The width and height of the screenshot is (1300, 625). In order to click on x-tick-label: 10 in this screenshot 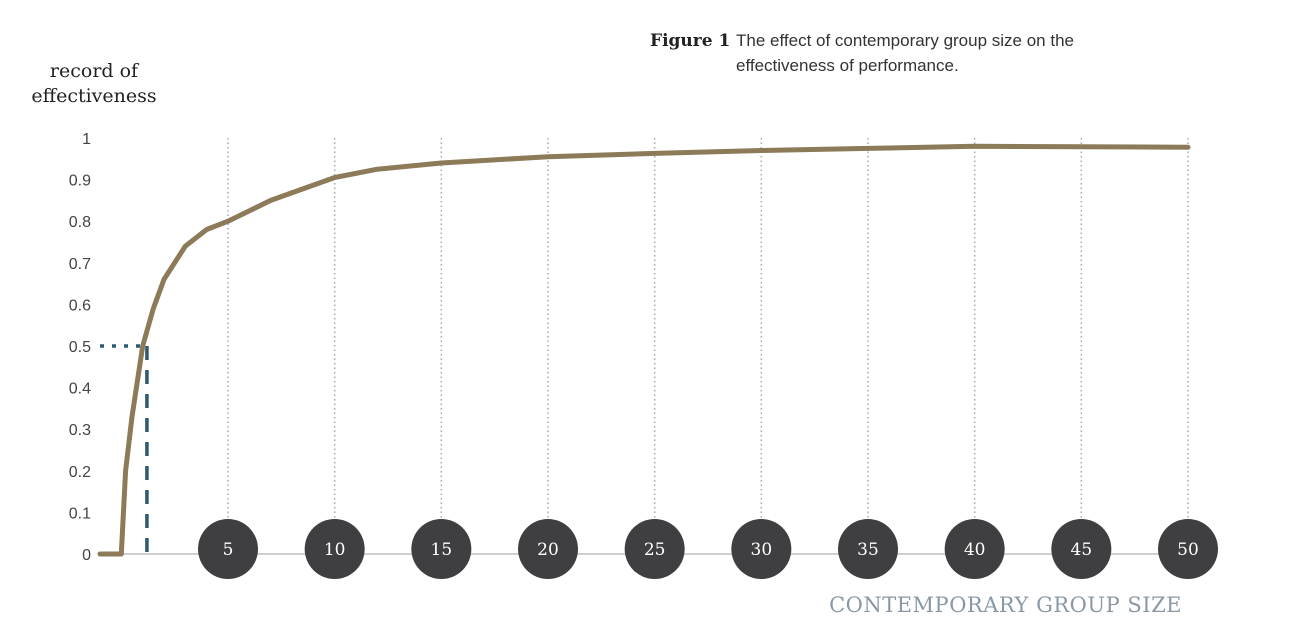, I will do `click(335, 550)`.